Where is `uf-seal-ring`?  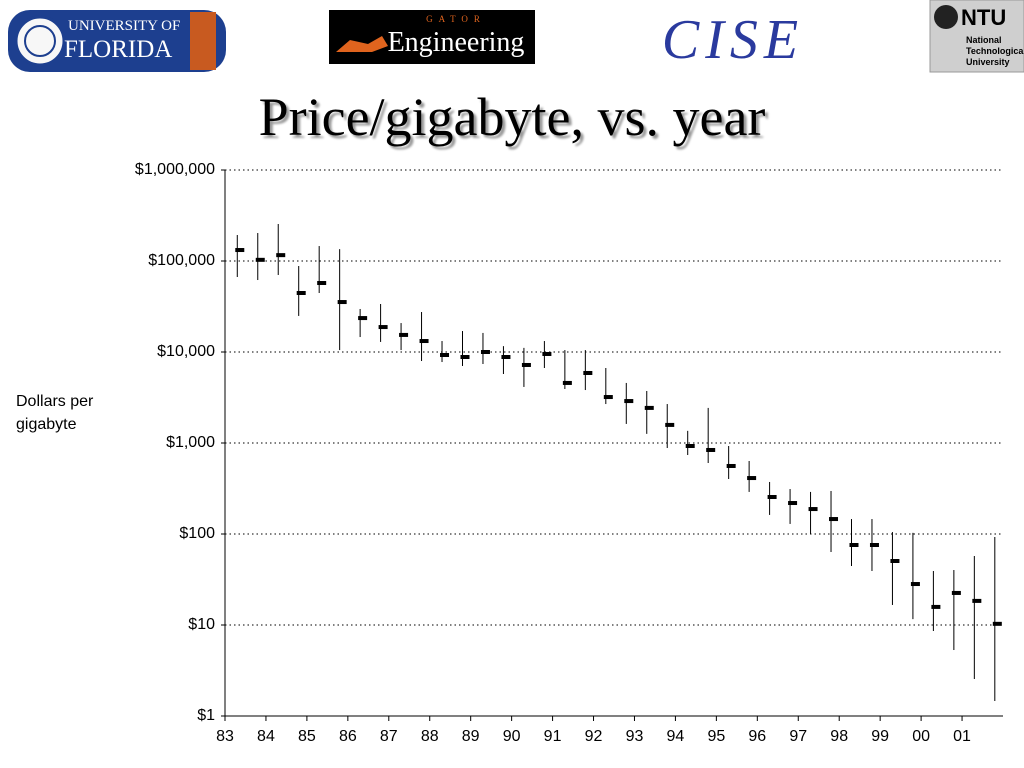 uf-seal-ring is located at coordinates (40, 41).